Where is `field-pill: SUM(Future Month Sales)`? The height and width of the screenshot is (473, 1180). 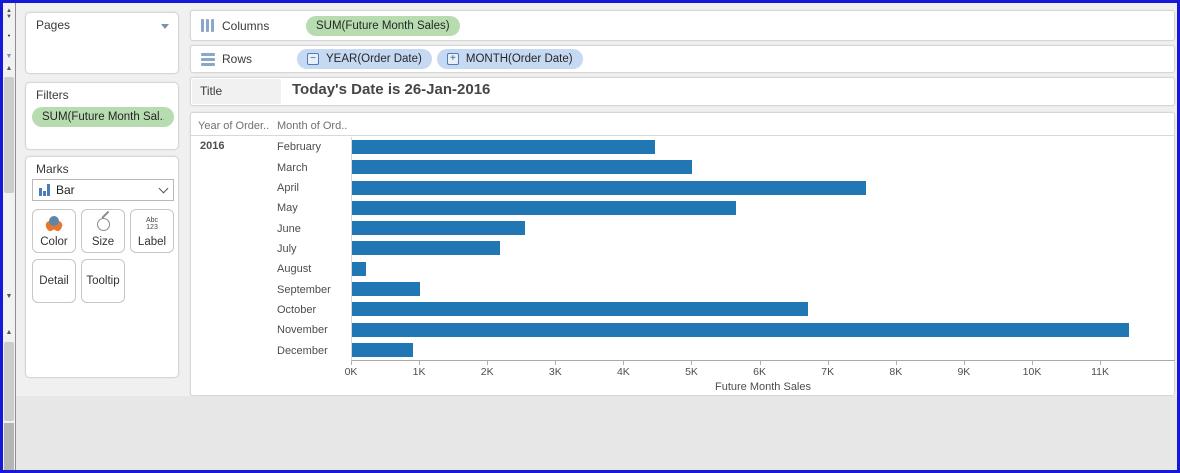 field-pill: SUM(Future Month Sales) is located at coordinates (383, 25).